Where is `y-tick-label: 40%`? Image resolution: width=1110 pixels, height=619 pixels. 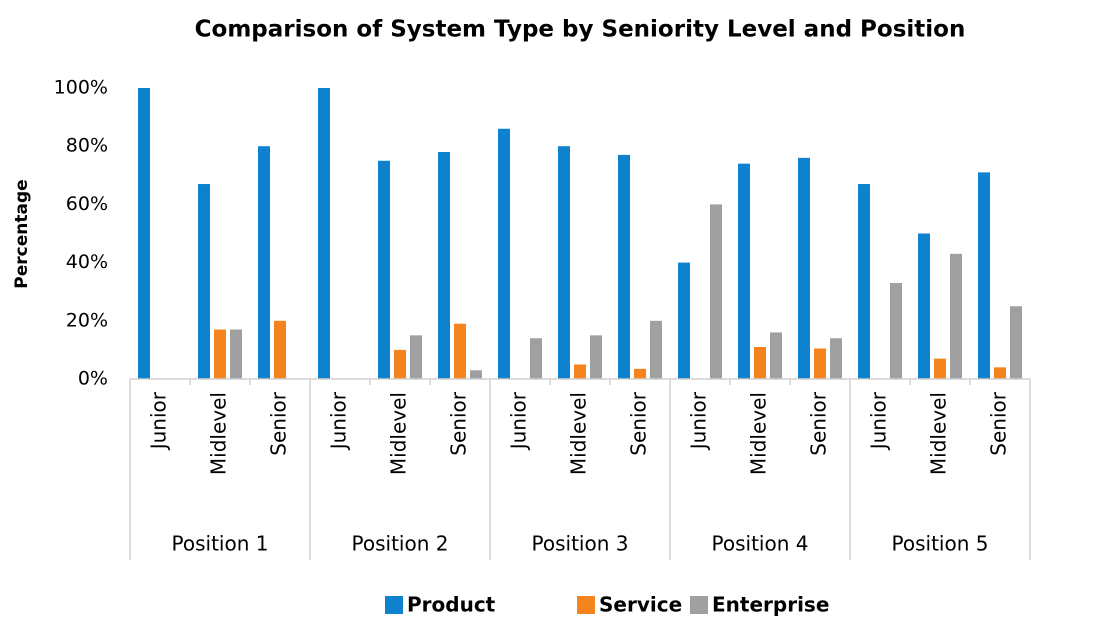
y-tick-label: 40% is located at coordinates (87, 262).